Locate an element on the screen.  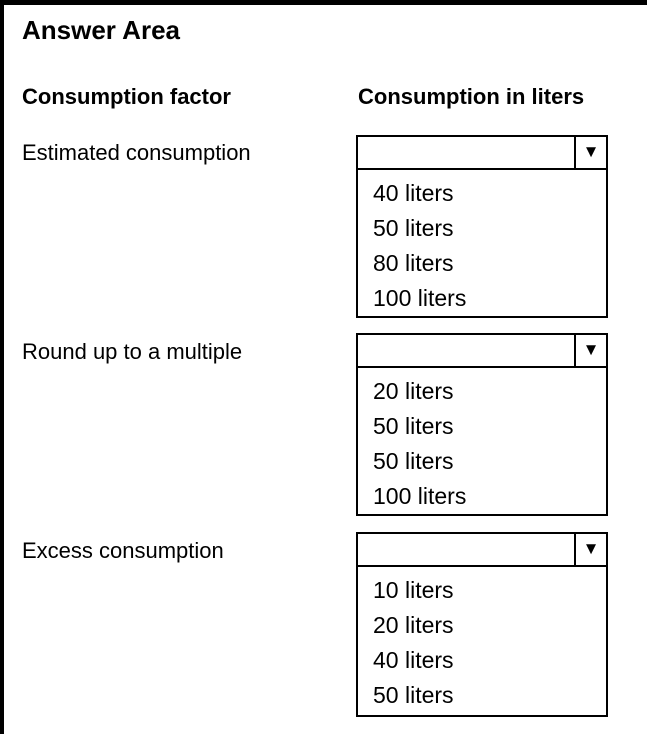
dropdown-excess-consumption: ▼ is located at coordinates (482, 549).